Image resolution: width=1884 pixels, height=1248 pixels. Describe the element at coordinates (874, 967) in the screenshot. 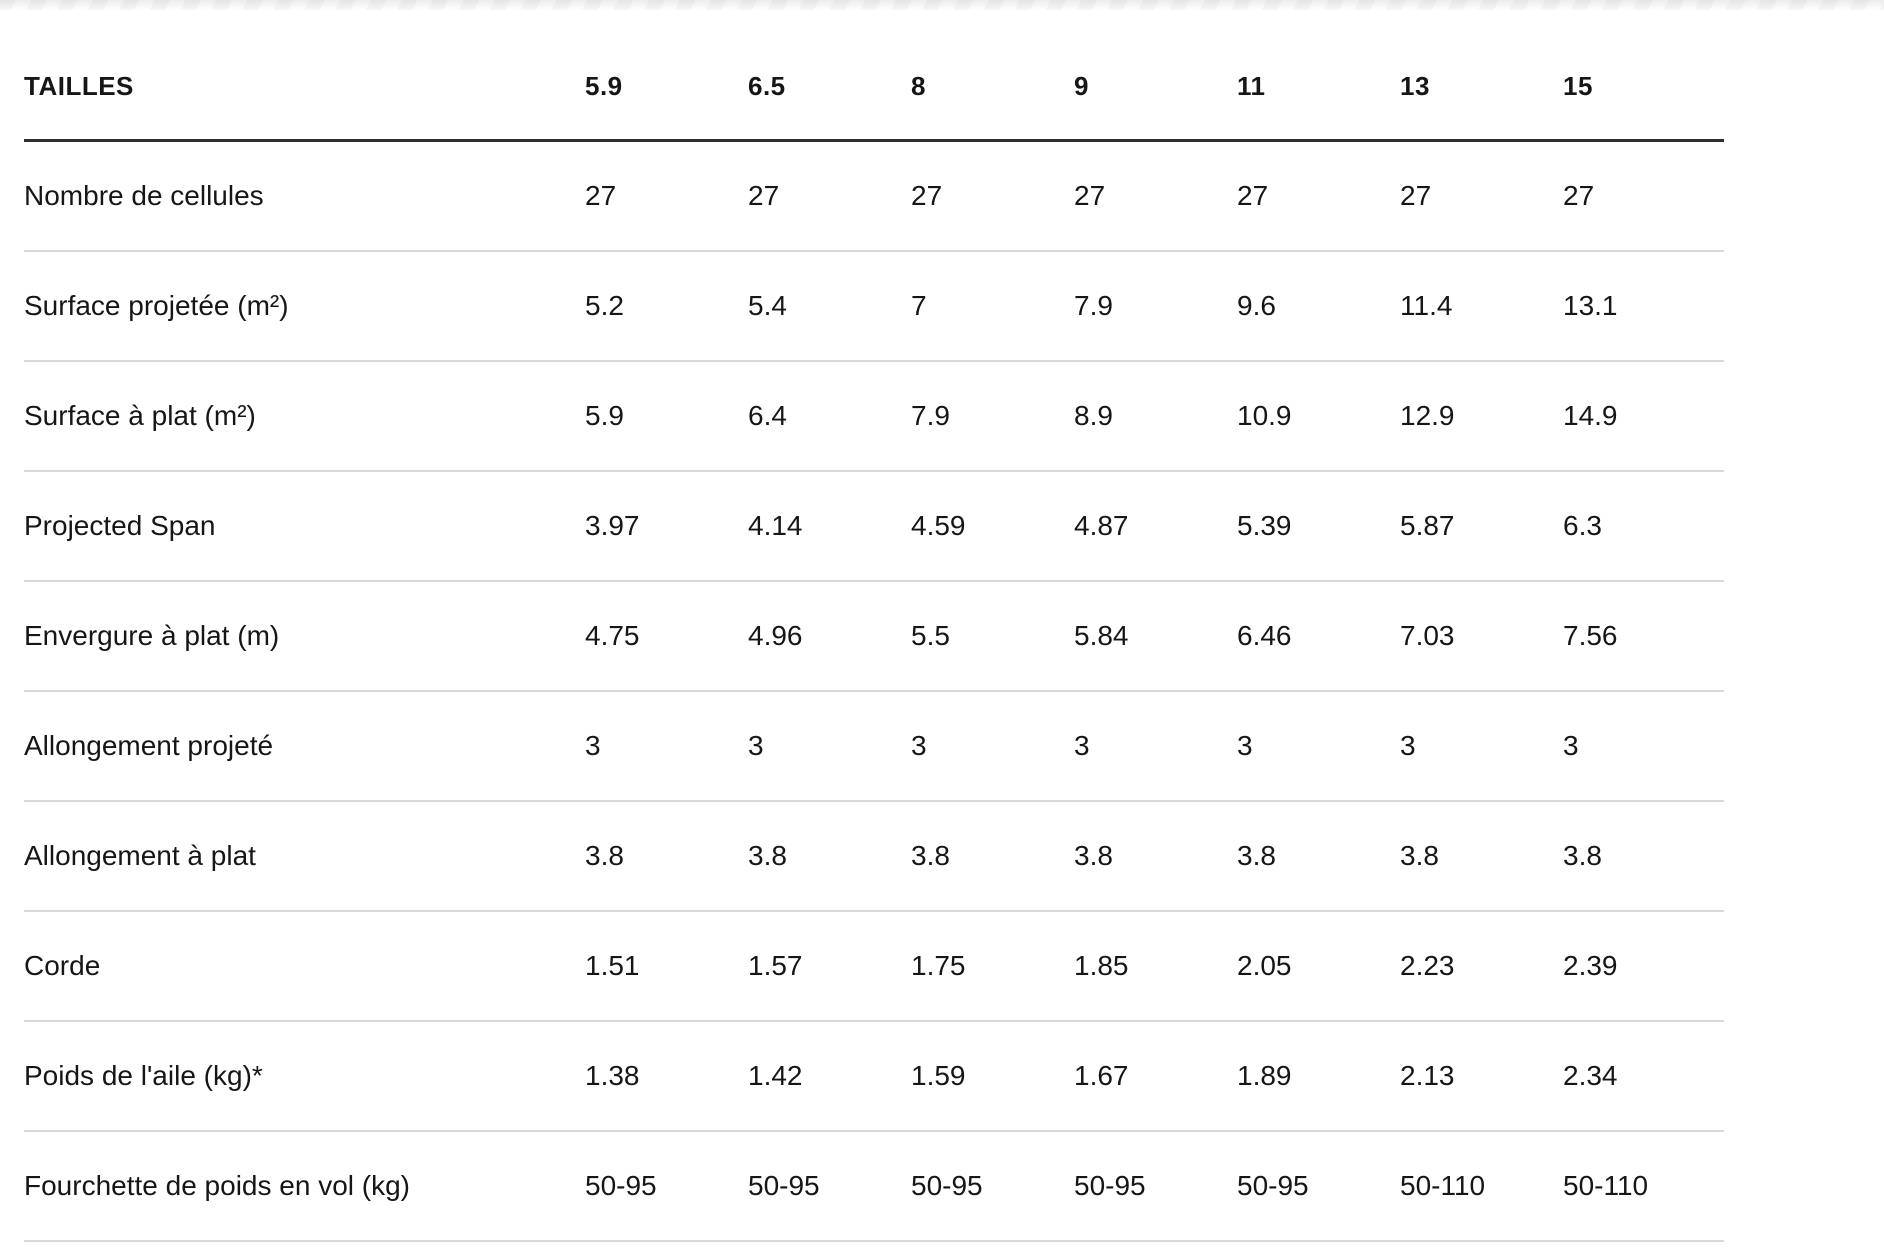

I see `table-row: Corde 1.51 1.57 1.75 1.85 2.05 2.23 2.39` at that location.